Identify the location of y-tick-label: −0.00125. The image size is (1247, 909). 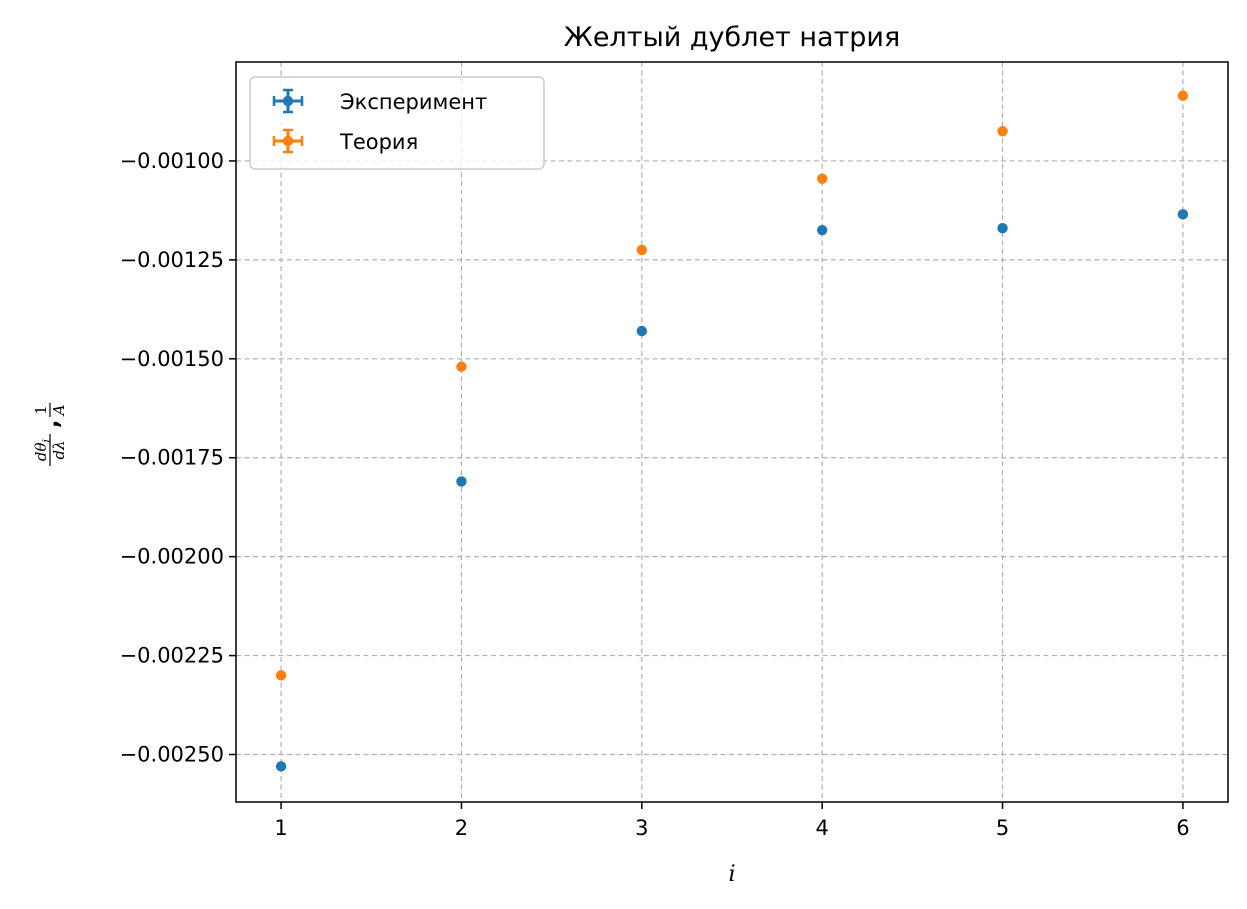
(172, 260).